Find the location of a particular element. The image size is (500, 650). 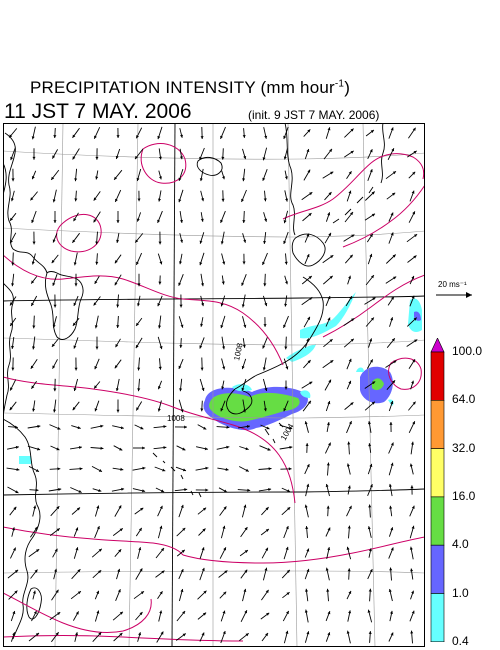

coast-taiwan is located at coordinates (34, 603).